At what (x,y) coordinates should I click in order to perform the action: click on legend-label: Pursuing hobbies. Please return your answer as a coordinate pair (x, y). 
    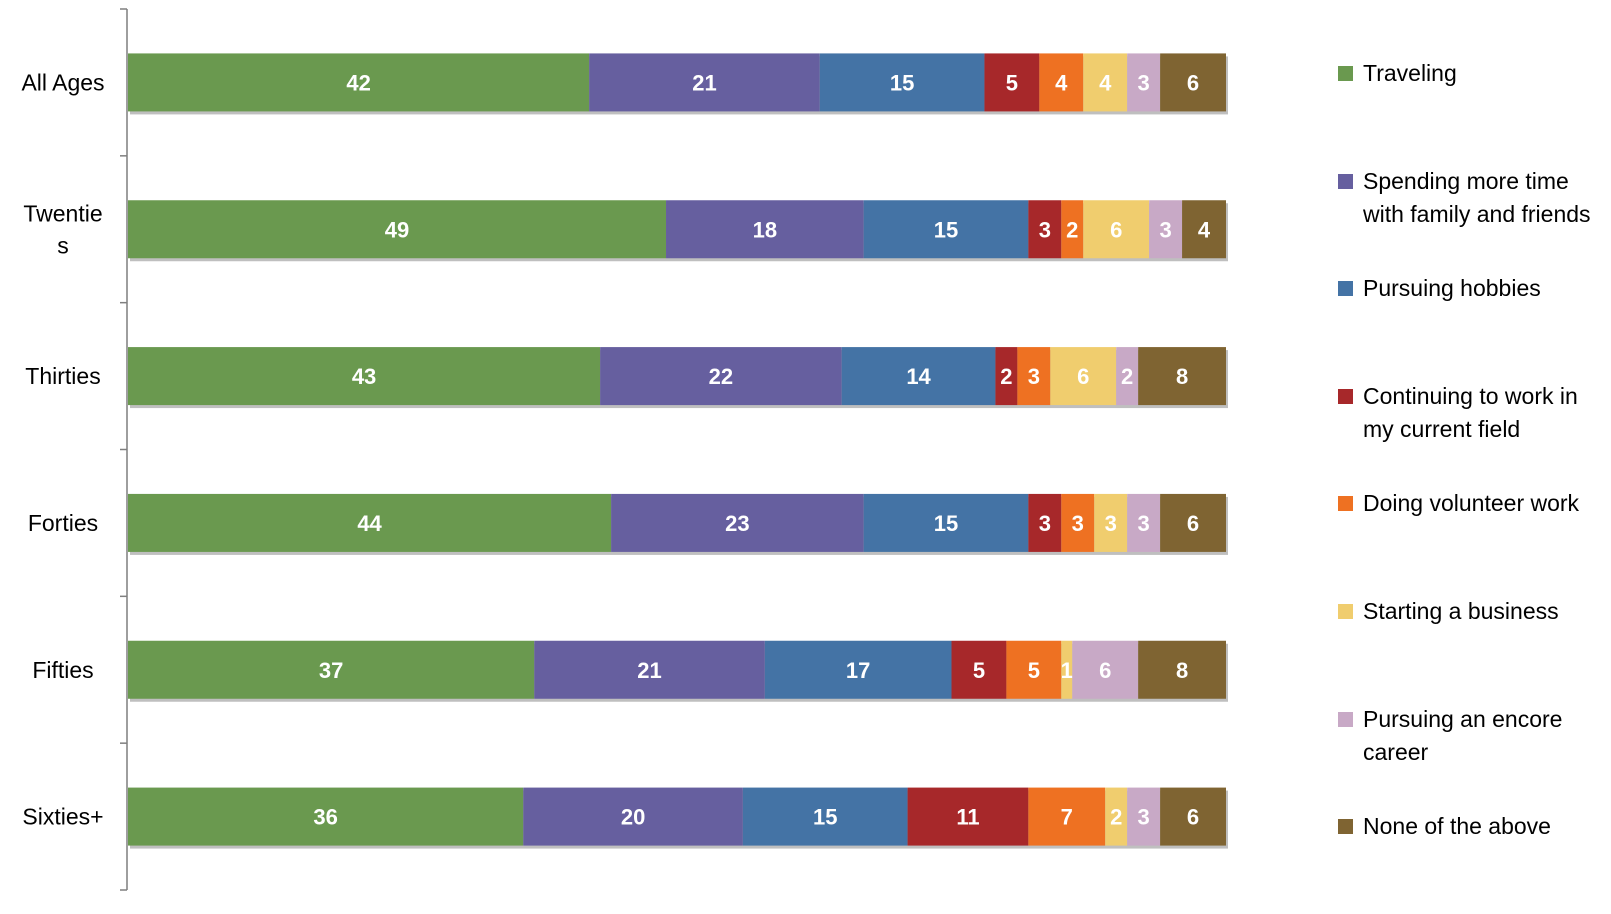
    Looking at the image, I should click on (1452, 288).